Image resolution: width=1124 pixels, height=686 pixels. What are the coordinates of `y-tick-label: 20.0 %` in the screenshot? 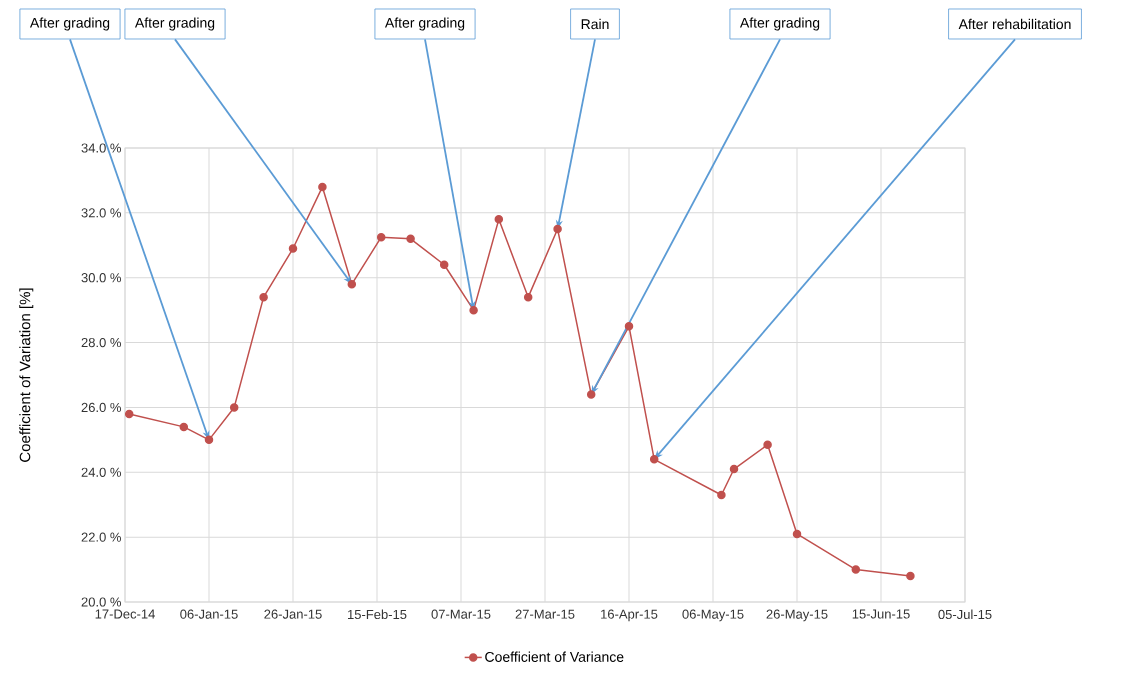 It's located at (101, 602).